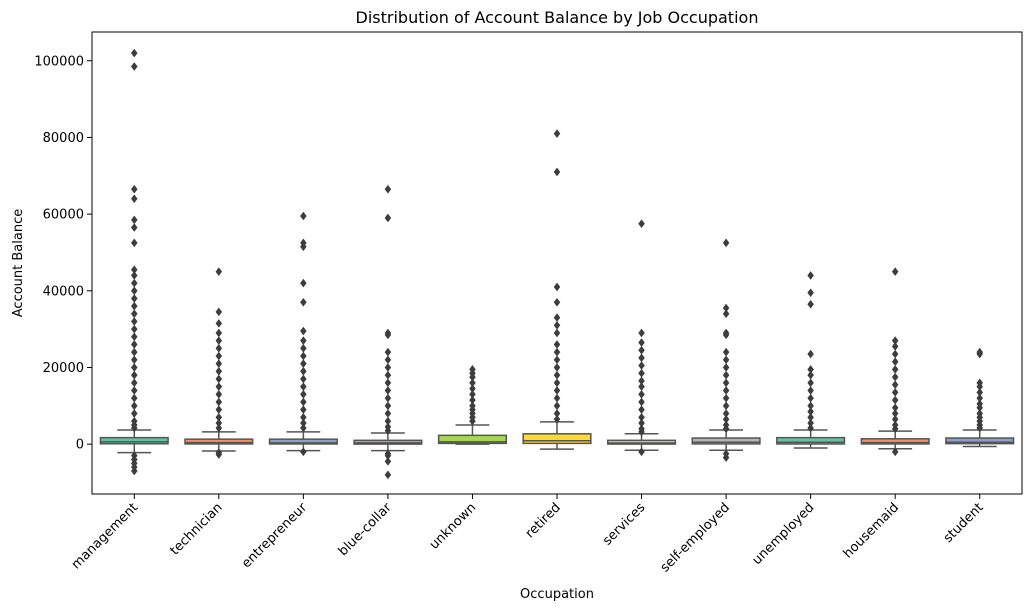  Describe the element at coordinates (453, 526) in the screenshot. I see `x-tick-label: unknown` at that location.